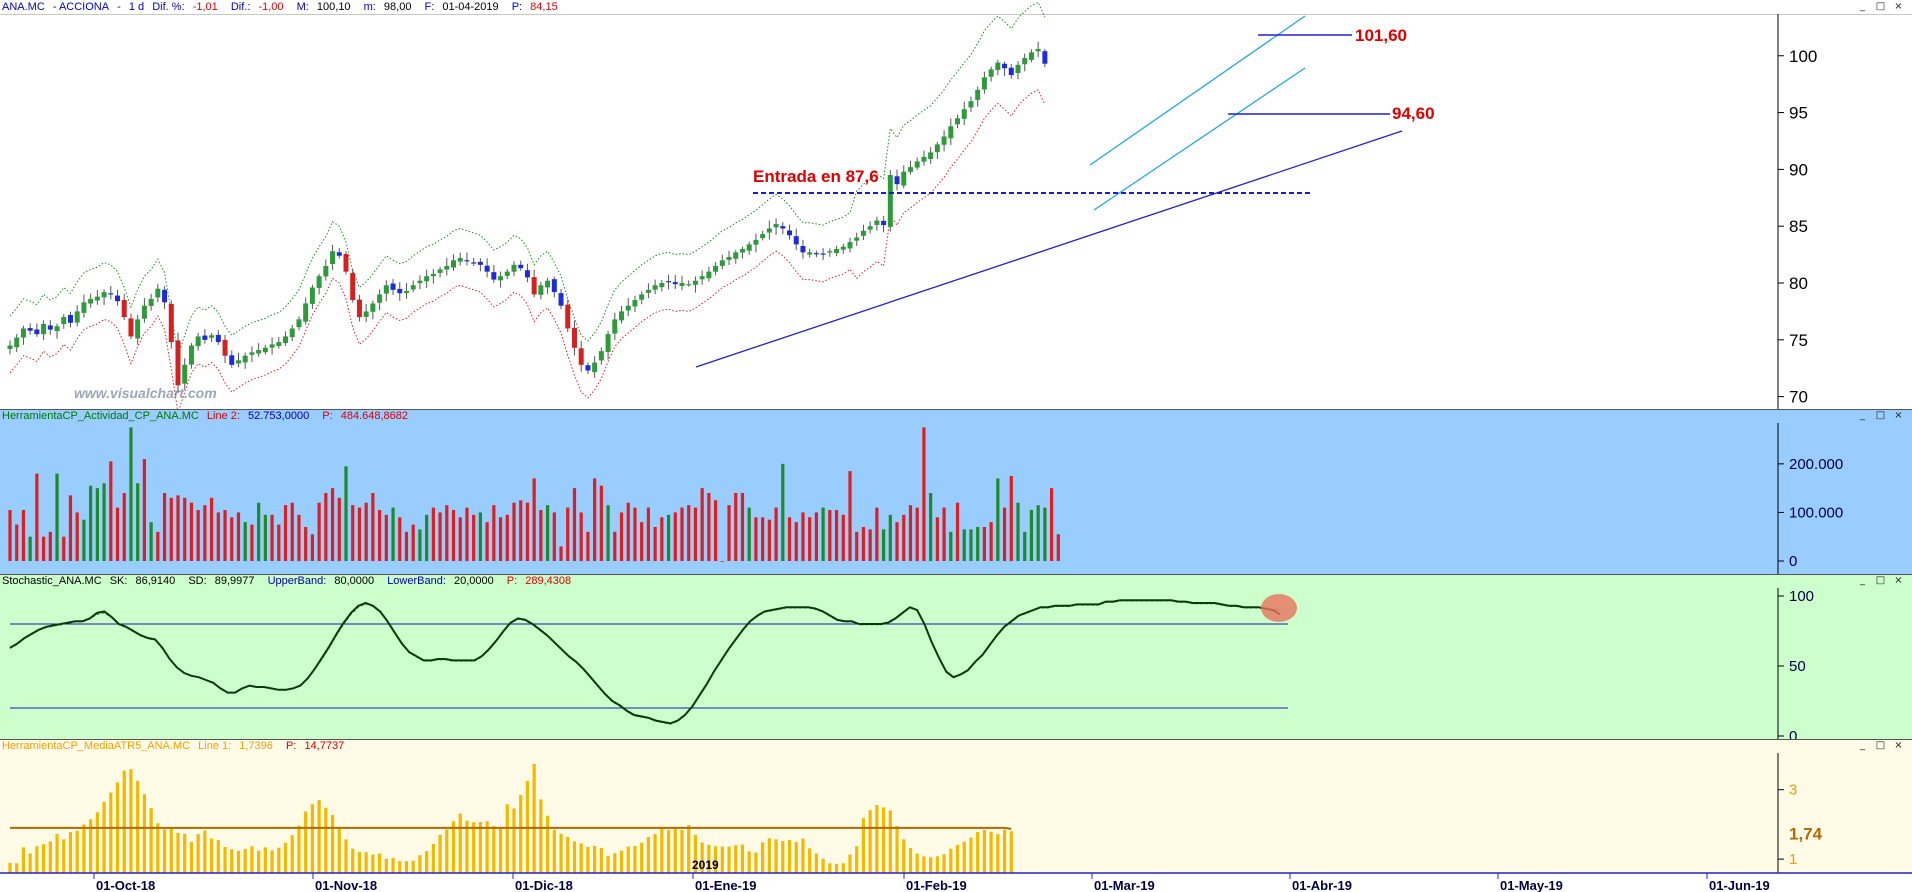 The width and height of the screenshot is (1912, 892). I want to click on sd-line, so click(644, 662).